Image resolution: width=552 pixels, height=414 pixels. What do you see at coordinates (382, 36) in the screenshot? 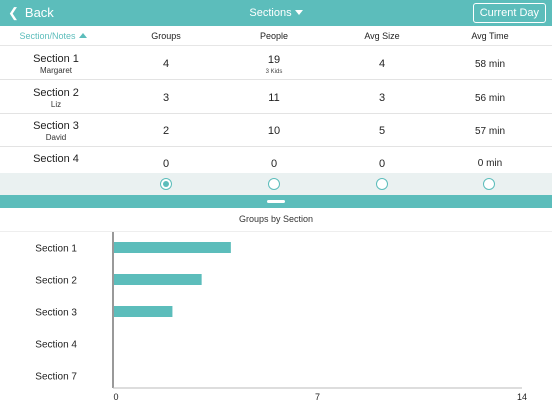
I see `column-header-avg-size: Avg Size` at bounding box center [382, 36].